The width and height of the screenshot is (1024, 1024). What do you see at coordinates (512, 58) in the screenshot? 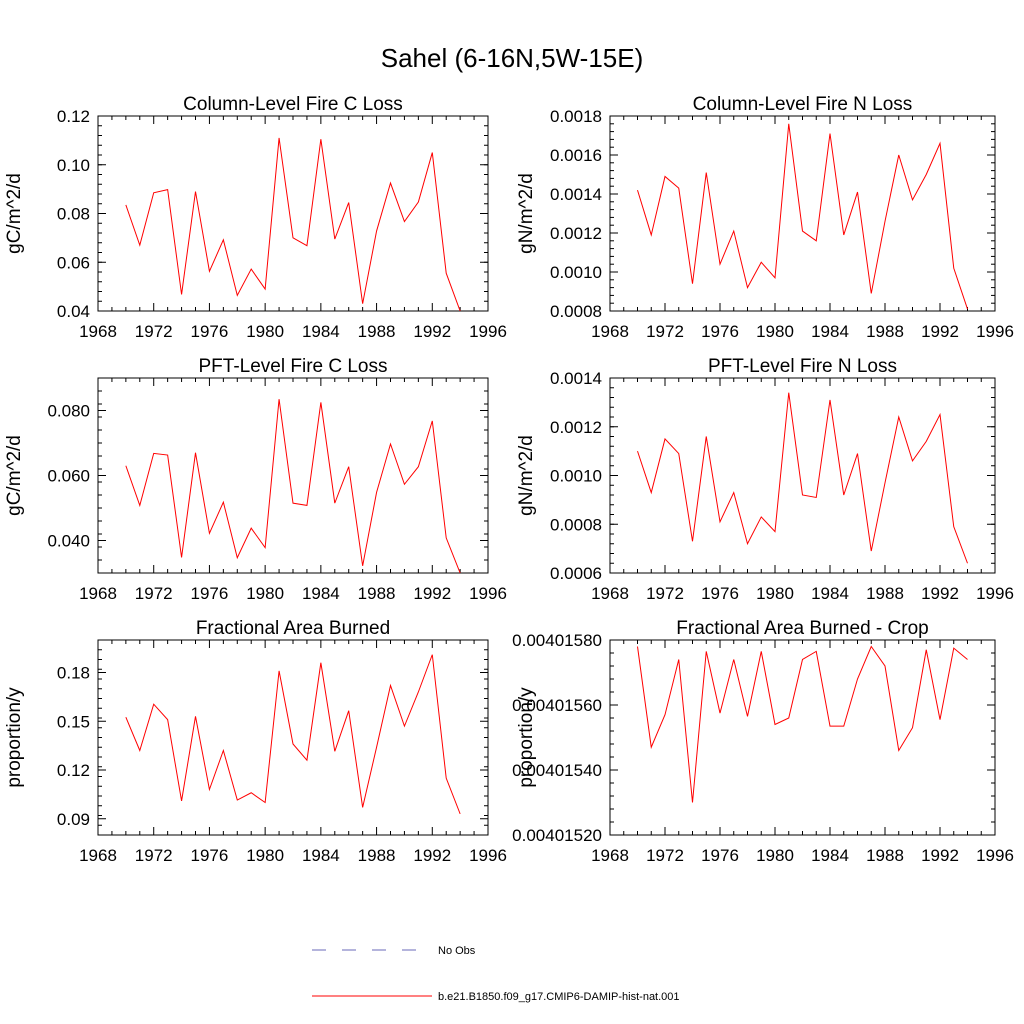
I see `main-title: Sahel (6-16N,5W-15E)` at bounding box center [512, 58].